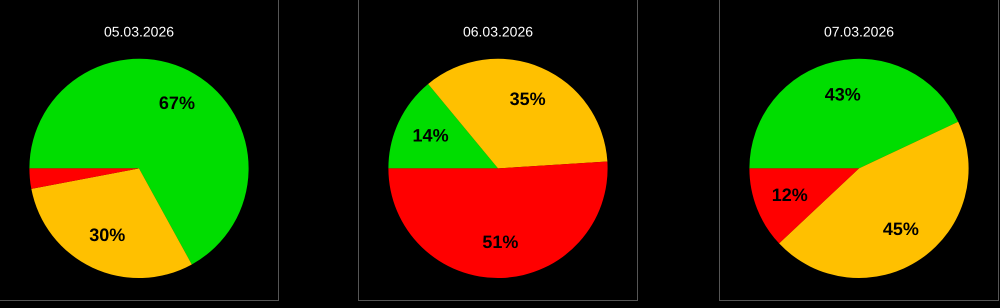 This screenshot has height=308, width=1000. Describe the element at coordinates (859, 31) in the screenshot. I see `chart-title: 07.03.2026` at that location.